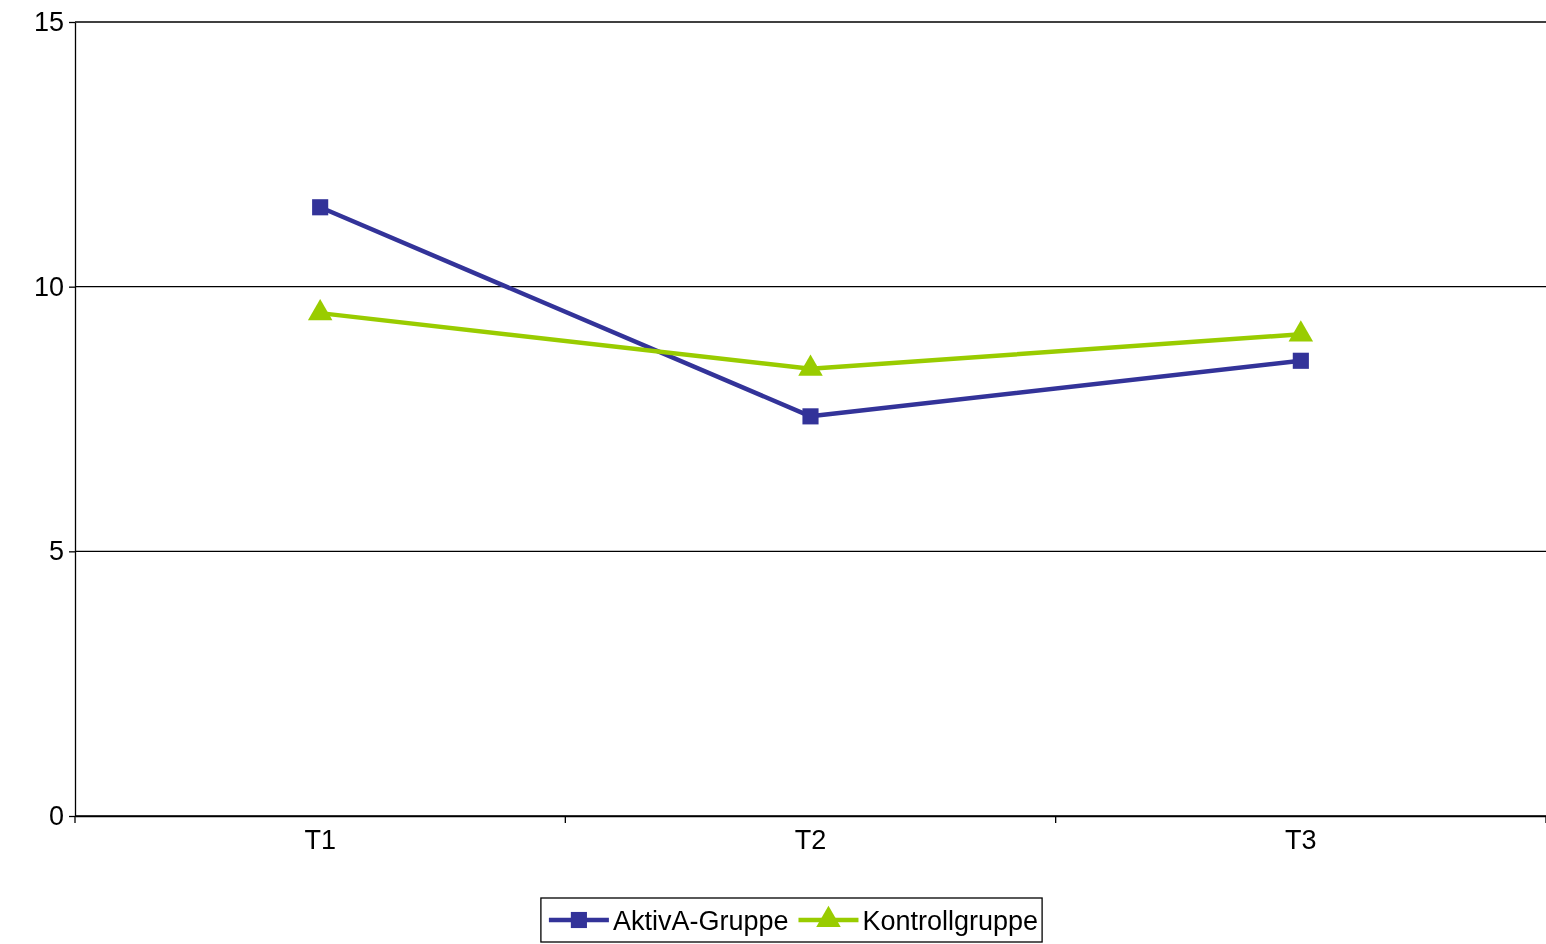 The image size is (1546, 944). Describe the element at coordinates (48, 286) in the screenshot. I see `y-tick-label: 10` at that location.